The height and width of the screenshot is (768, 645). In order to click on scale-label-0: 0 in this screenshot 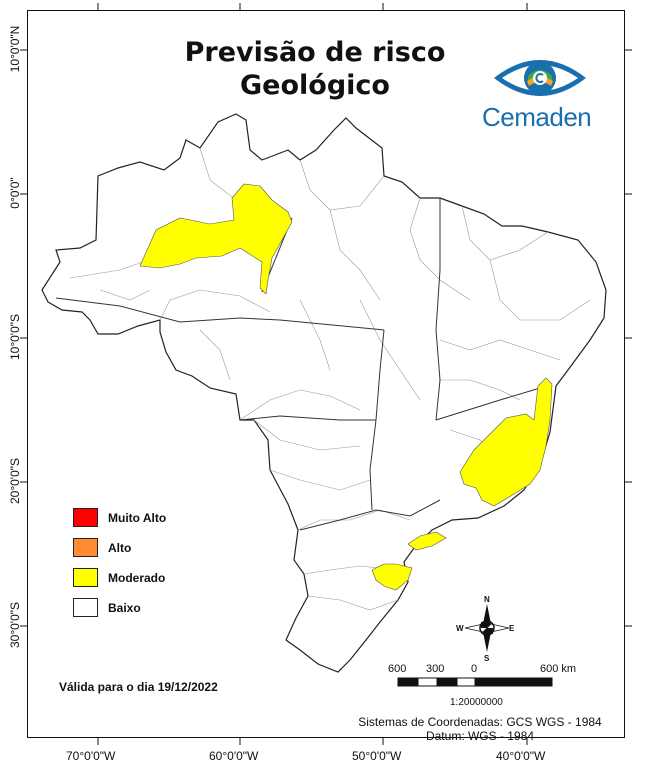, I will do `click(474, 669)`.